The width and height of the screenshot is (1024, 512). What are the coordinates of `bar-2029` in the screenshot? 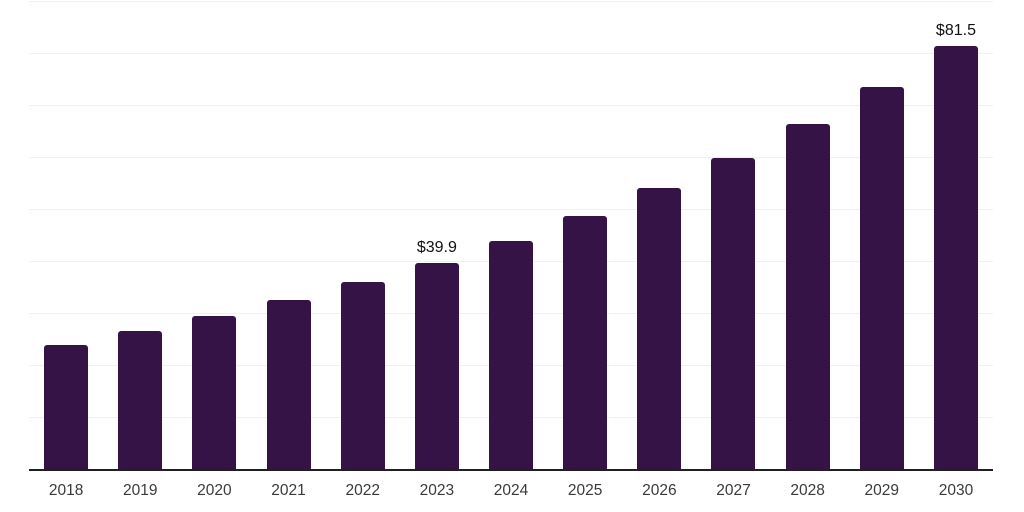 It's located at (881, 278).